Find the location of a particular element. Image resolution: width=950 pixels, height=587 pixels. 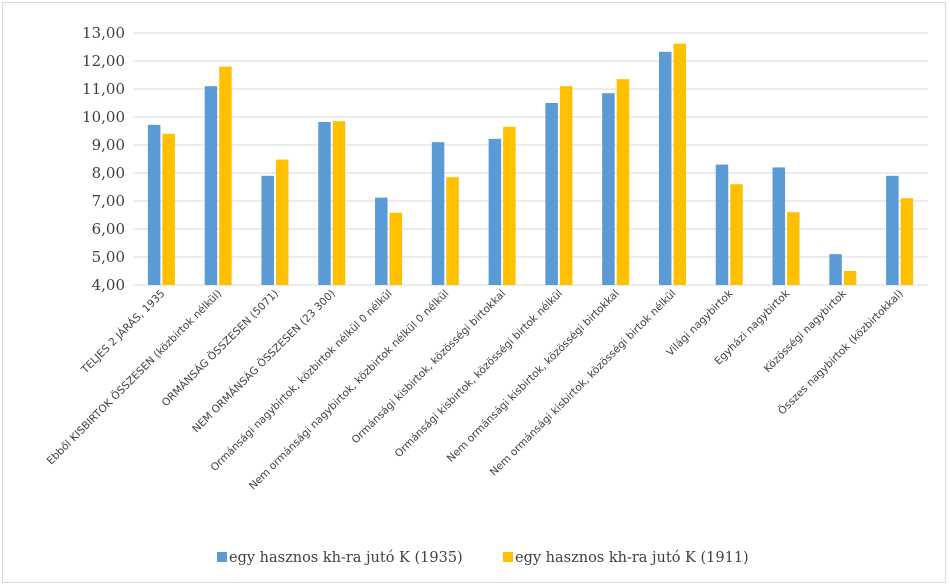

x-tick-label: ORMÁNSÁG ÖSSZESEN (5071) is located at coordinates (220, 348).